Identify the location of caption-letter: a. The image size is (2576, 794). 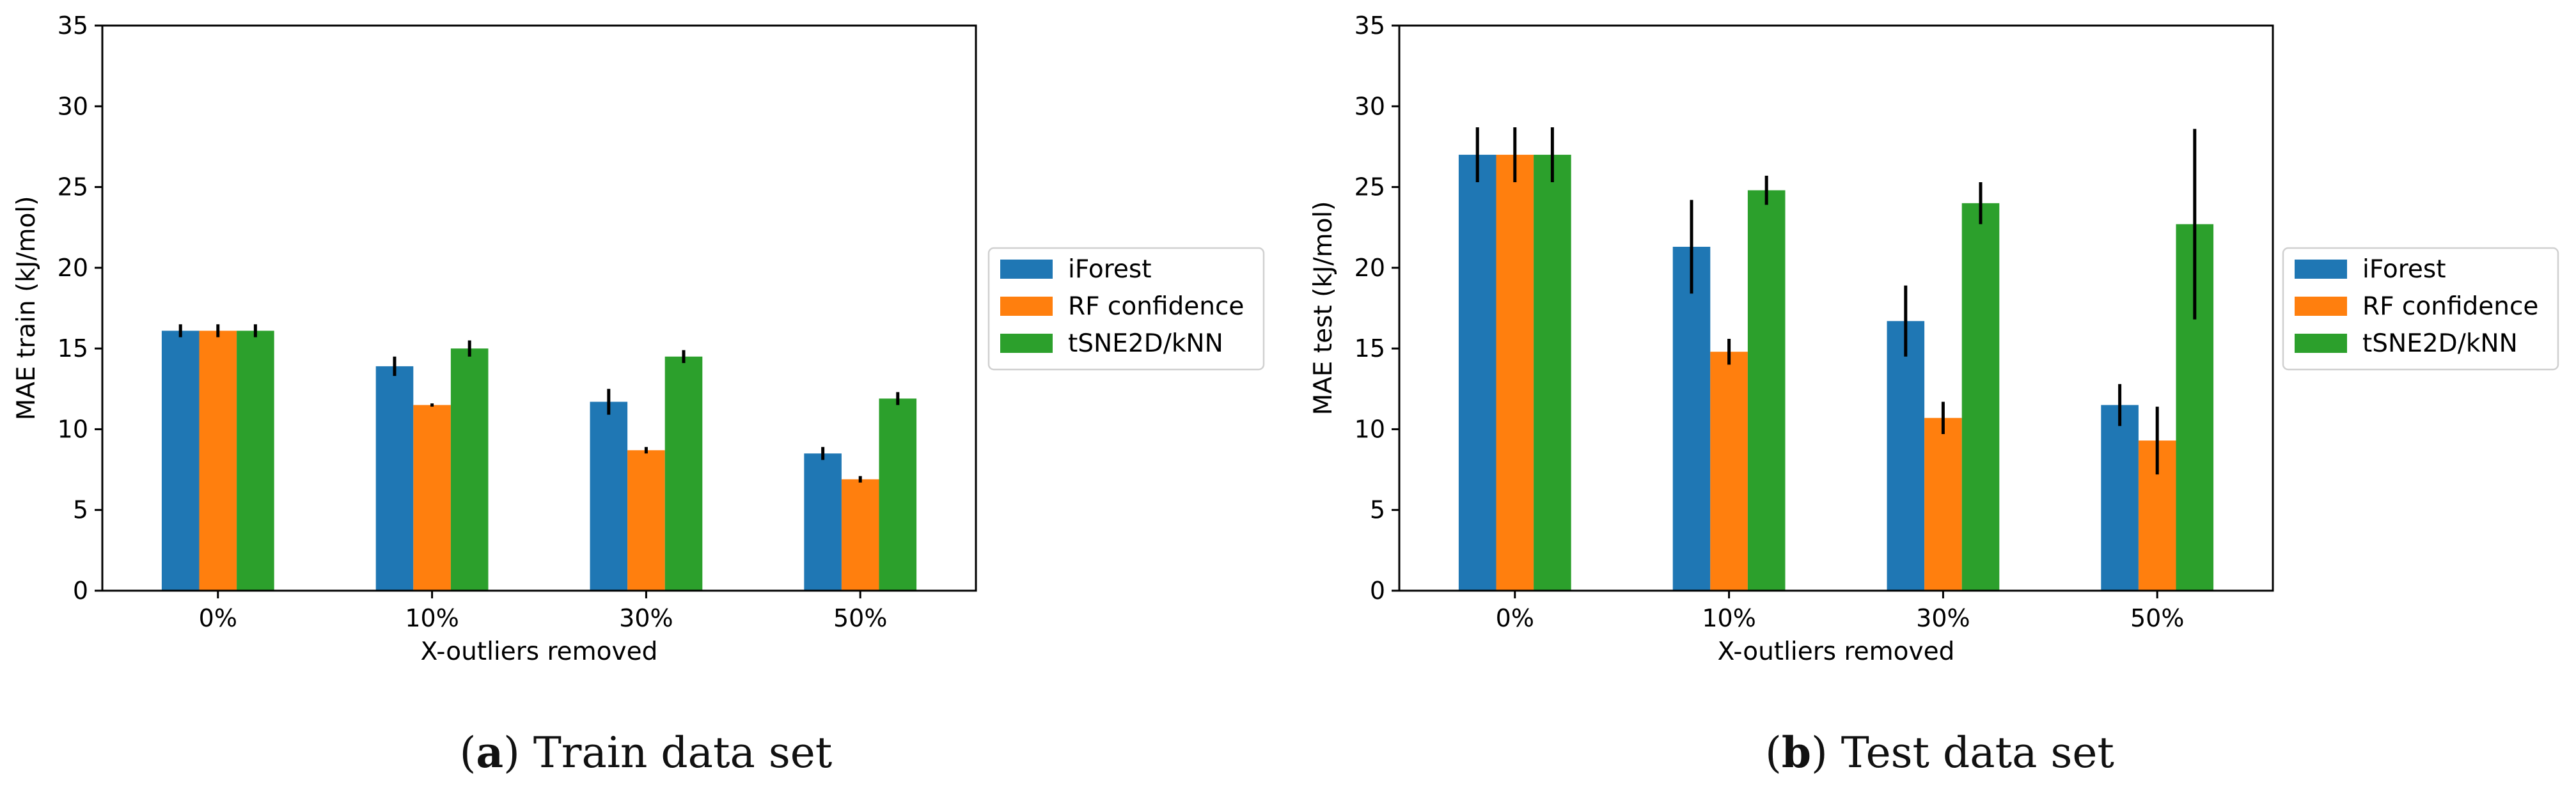
(489, 752).